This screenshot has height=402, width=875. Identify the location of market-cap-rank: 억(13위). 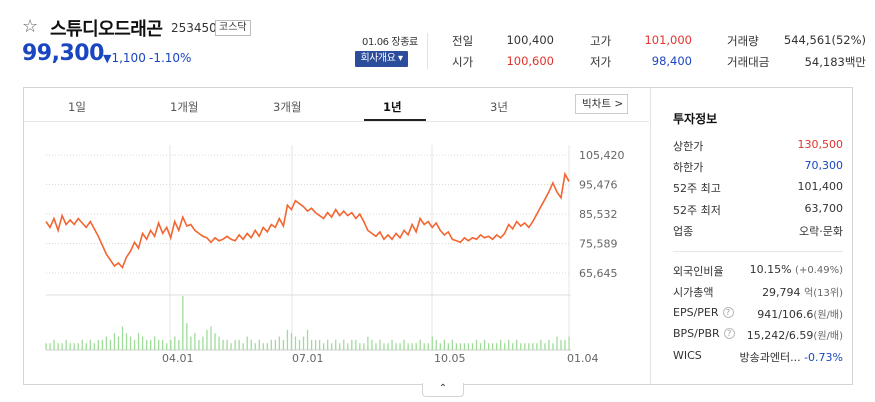
(823, 293).